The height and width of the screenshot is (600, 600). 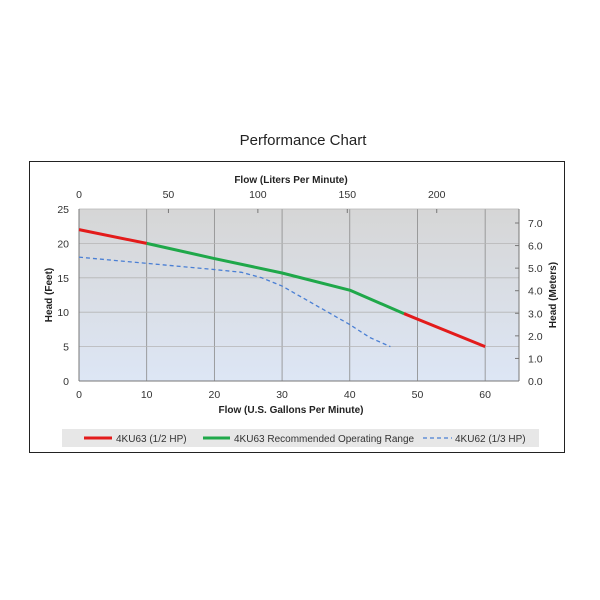 I want to click on x-tick-label: 10, so click(x=147, y=395).